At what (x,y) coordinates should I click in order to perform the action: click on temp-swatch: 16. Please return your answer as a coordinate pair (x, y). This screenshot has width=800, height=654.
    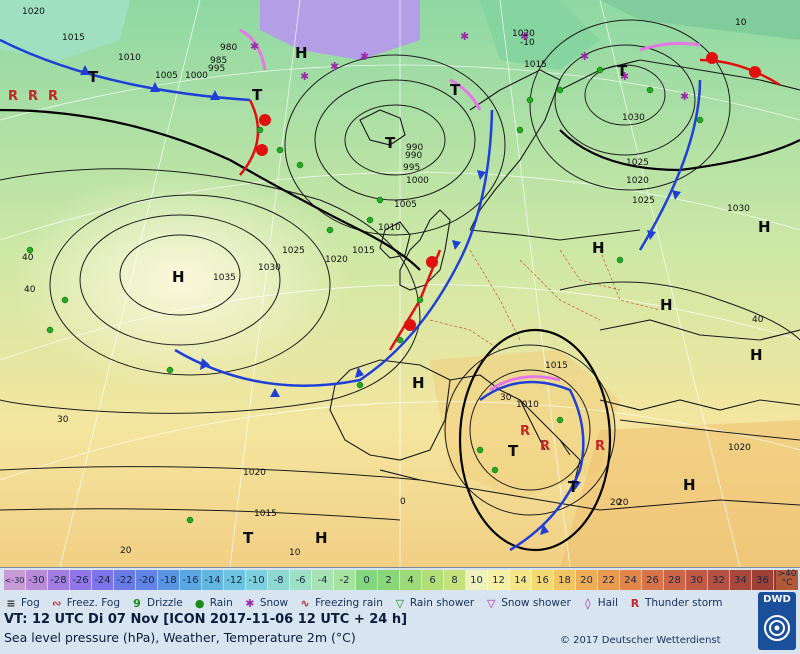
    Looking at the image, I should click on (543, 580).